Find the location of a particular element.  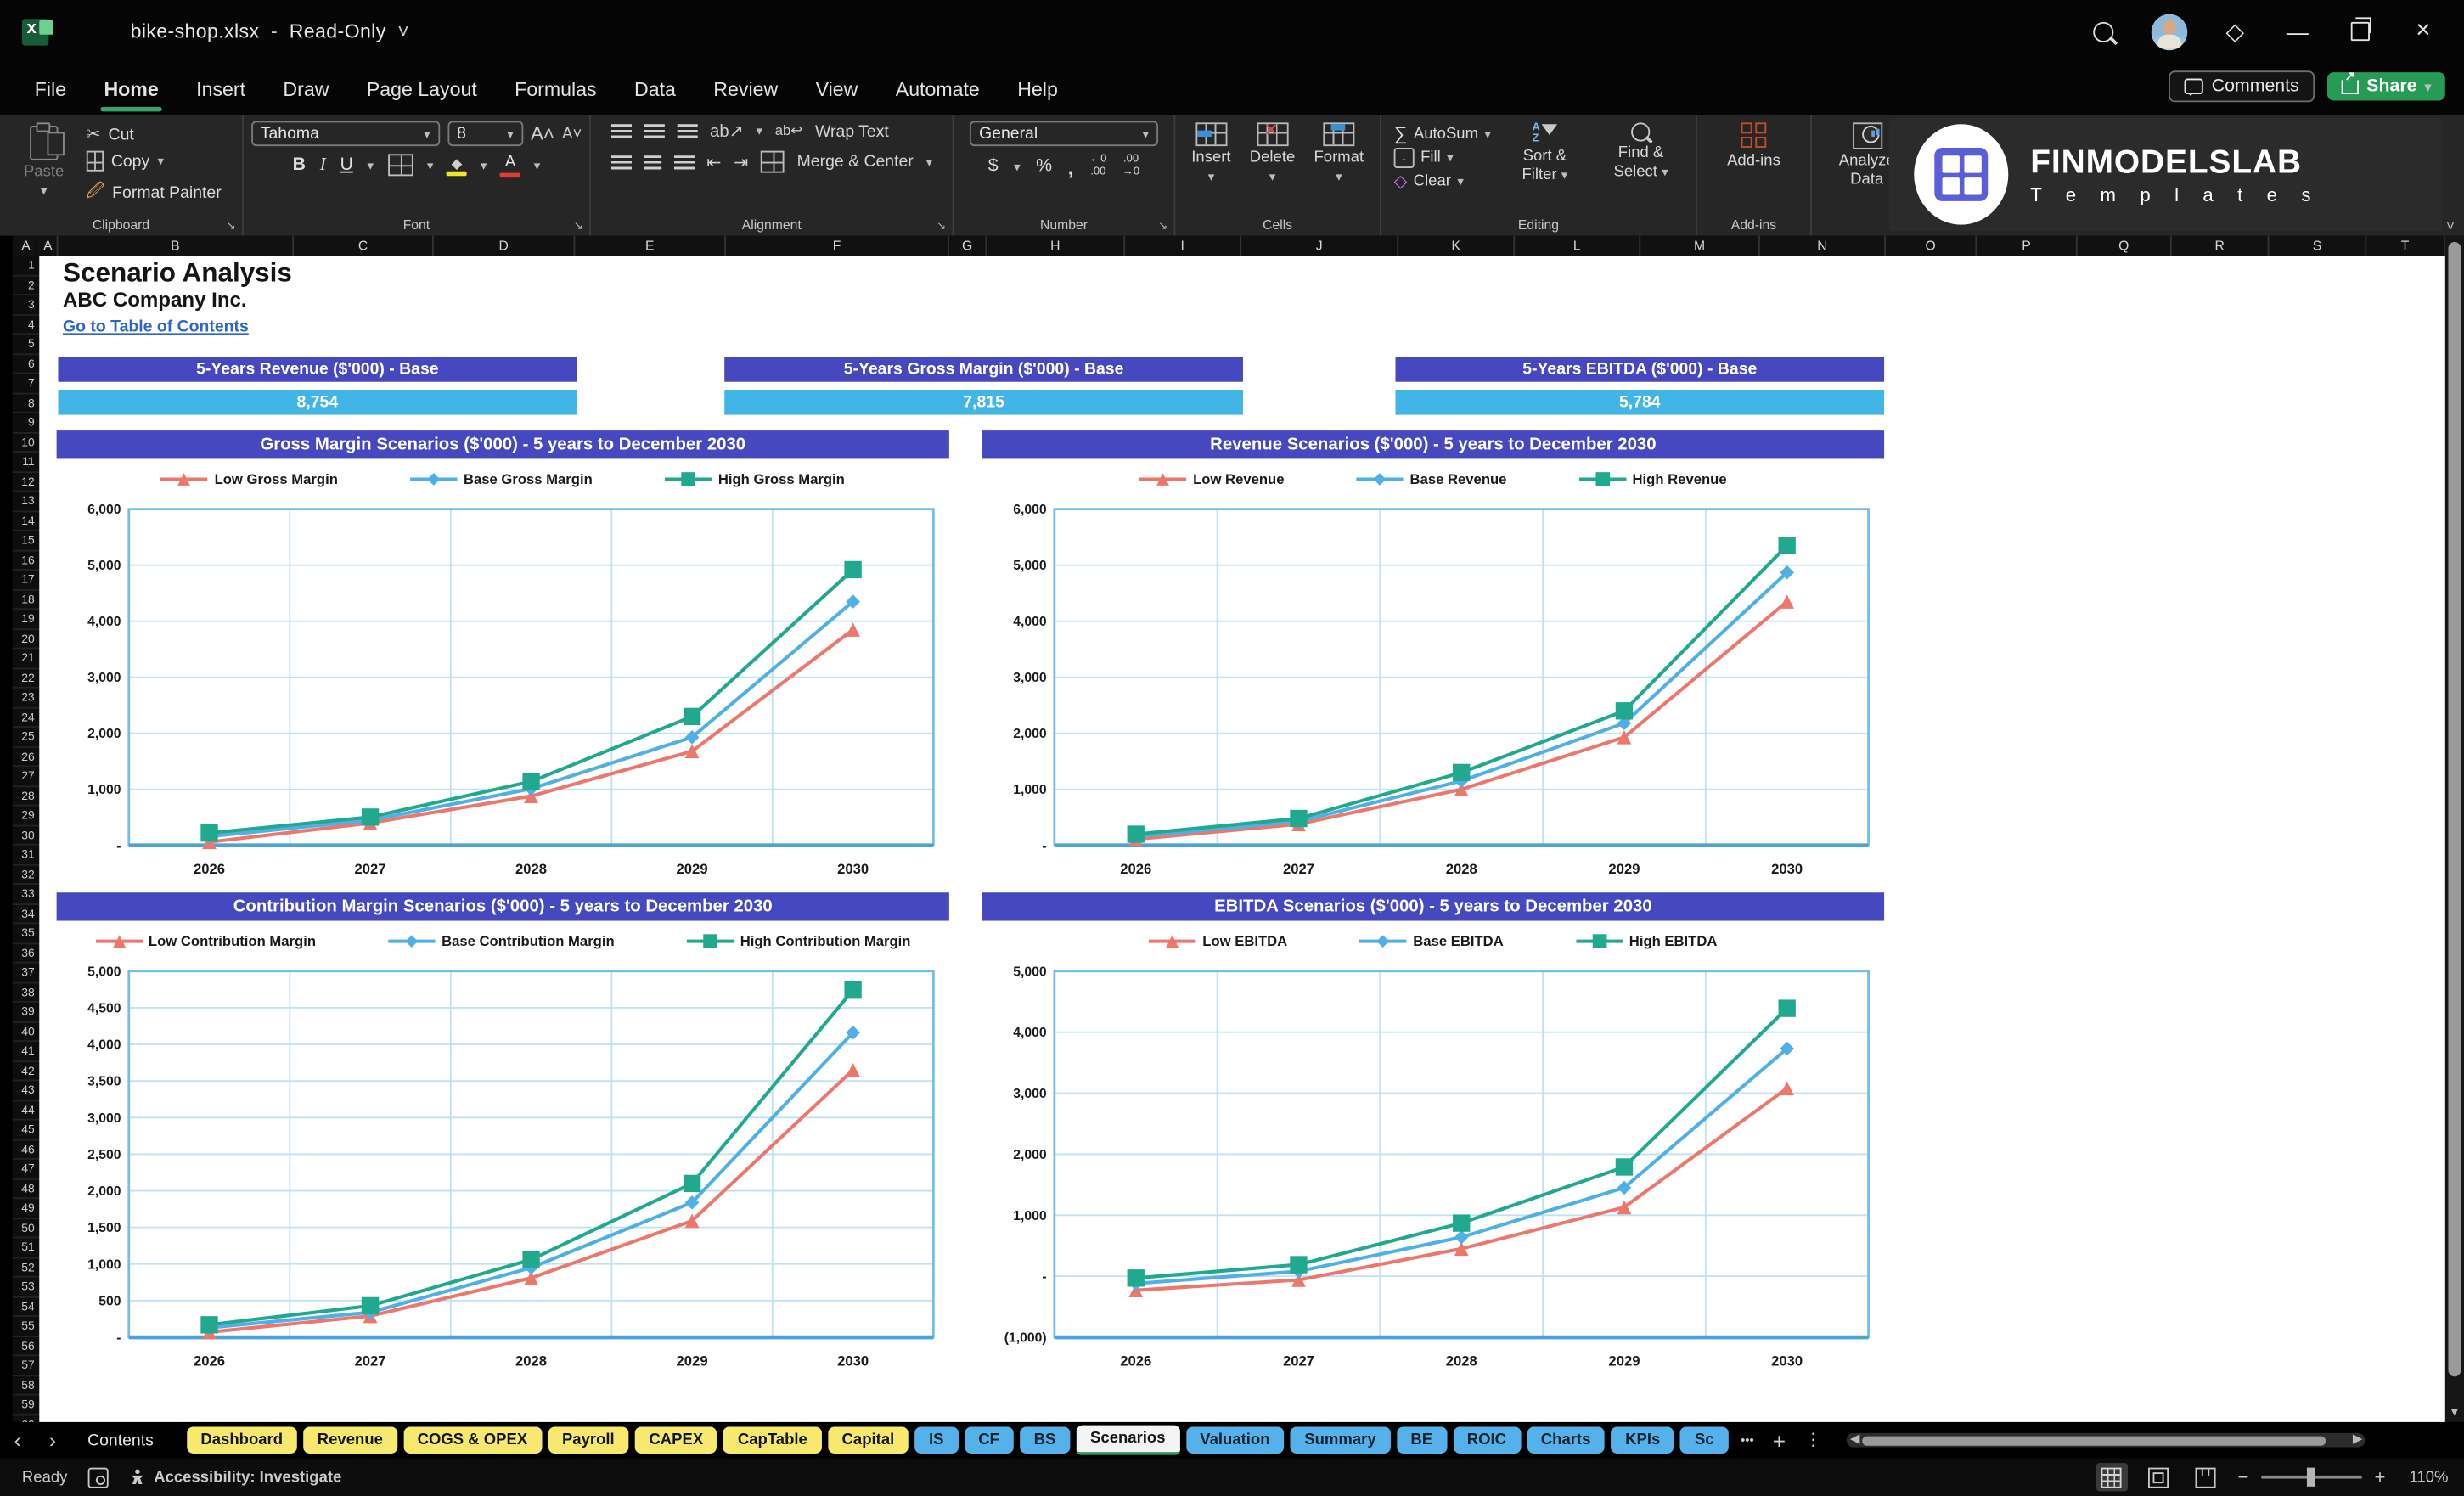

row-header-23: 23 is located at coordinates (26, 698).